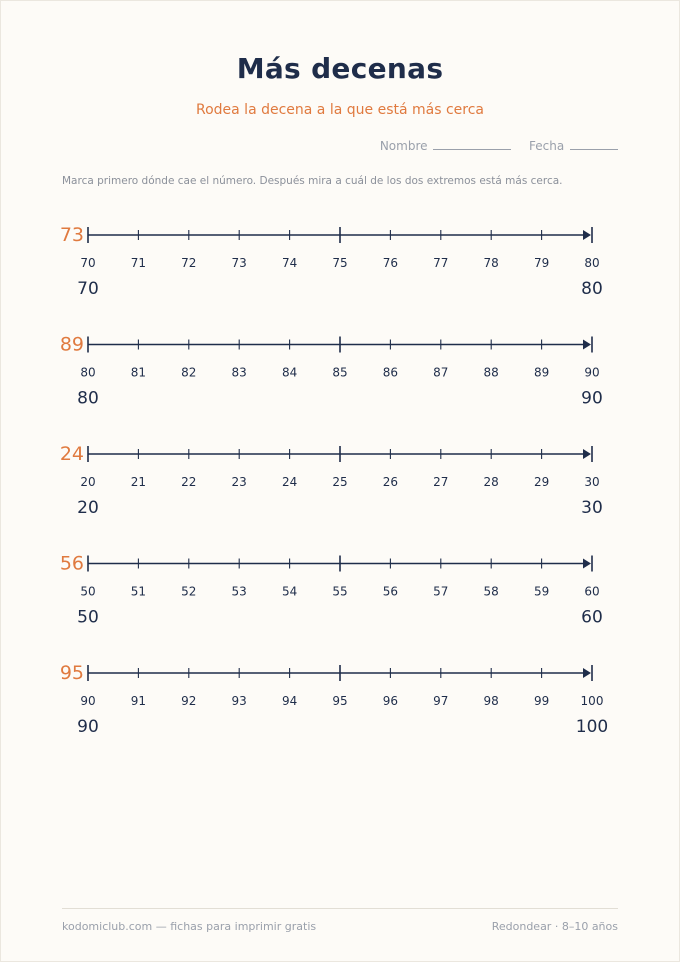  Describe the element at coordinates (88, 289) in the screenshot. I see `low-ten: 70` at that location.